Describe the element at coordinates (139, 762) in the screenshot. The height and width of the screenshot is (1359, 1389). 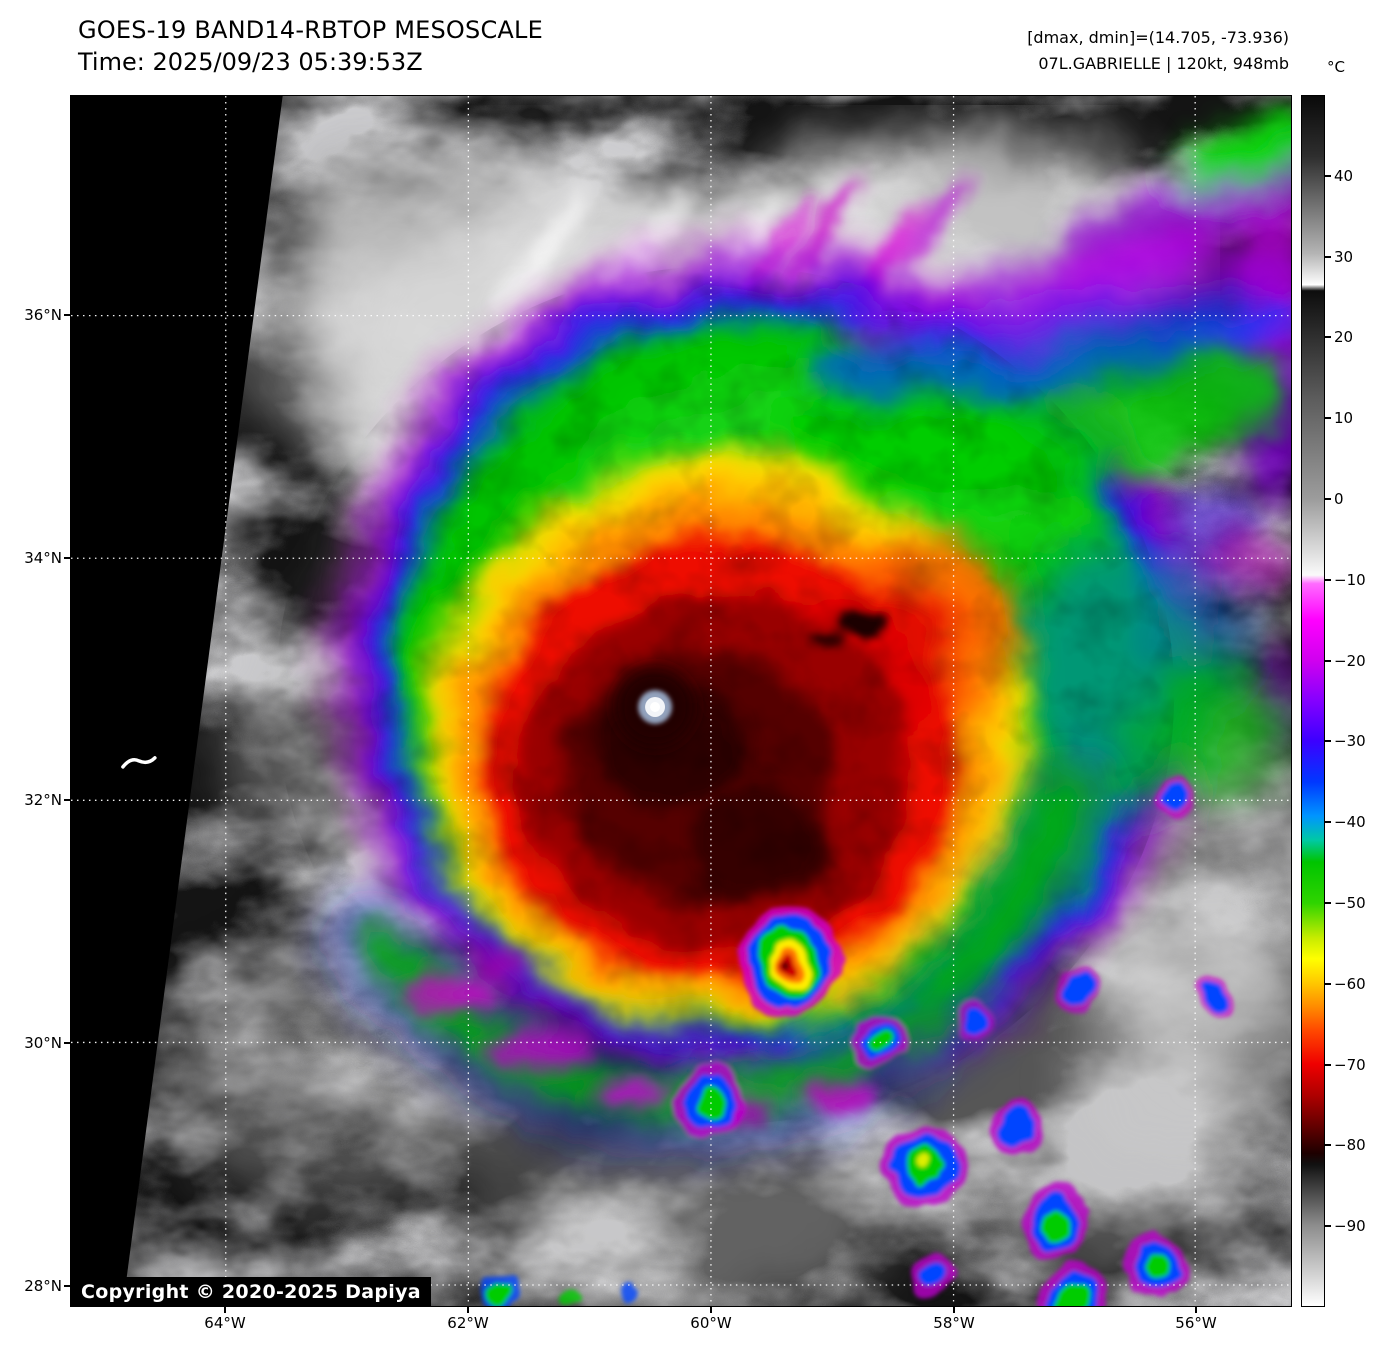
I see `bermuda-island` at that location.